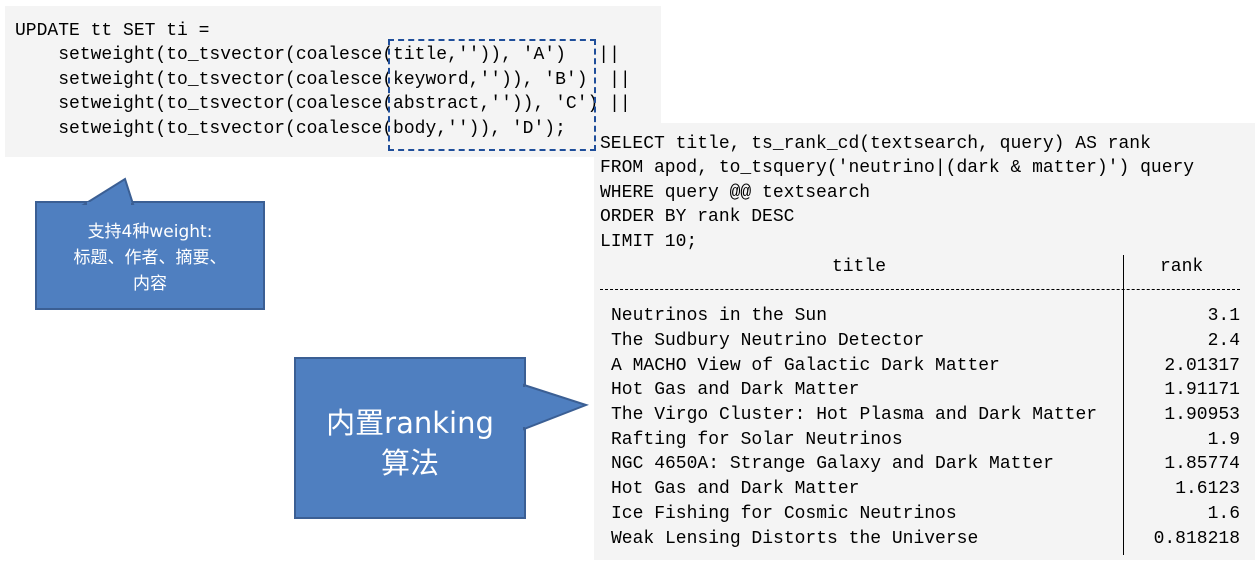 The image size is (1255, 563). I want to click on table-row: Neutrinos in the Sun 3.1, so click(924, 316).